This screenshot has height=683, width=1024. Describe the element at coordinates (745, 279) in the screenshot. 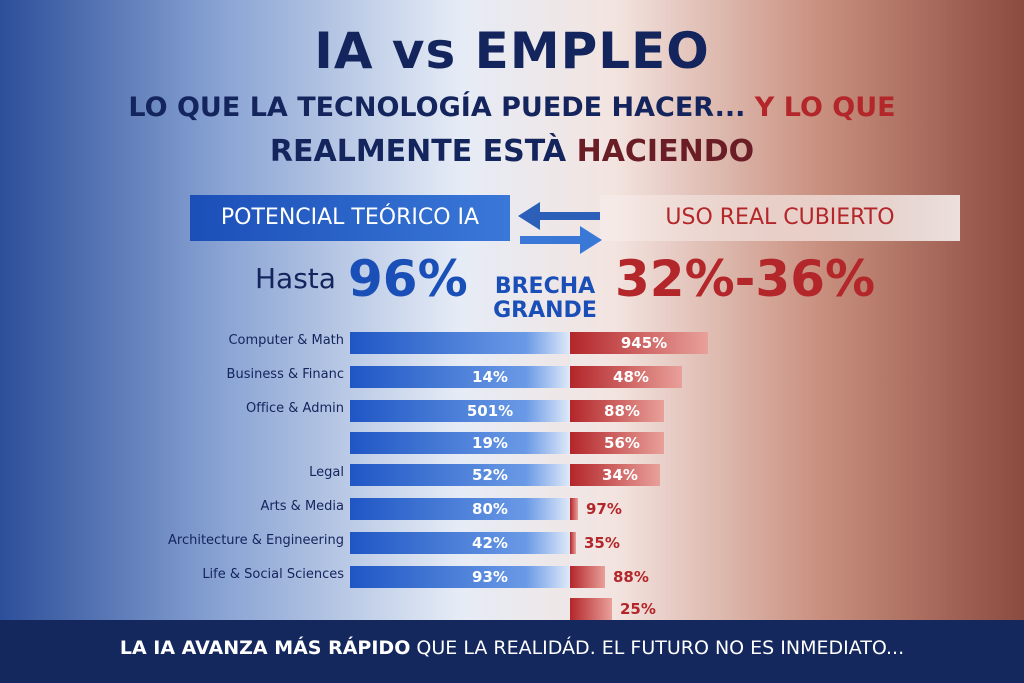

I see `right-headline: 32%-36%` at that location.